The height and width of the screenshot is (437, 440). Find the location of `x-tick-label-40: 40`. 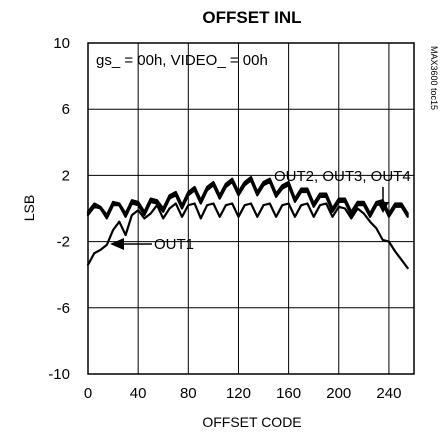

x-tick-label-40: 40 is located at coordinates (138, 393).